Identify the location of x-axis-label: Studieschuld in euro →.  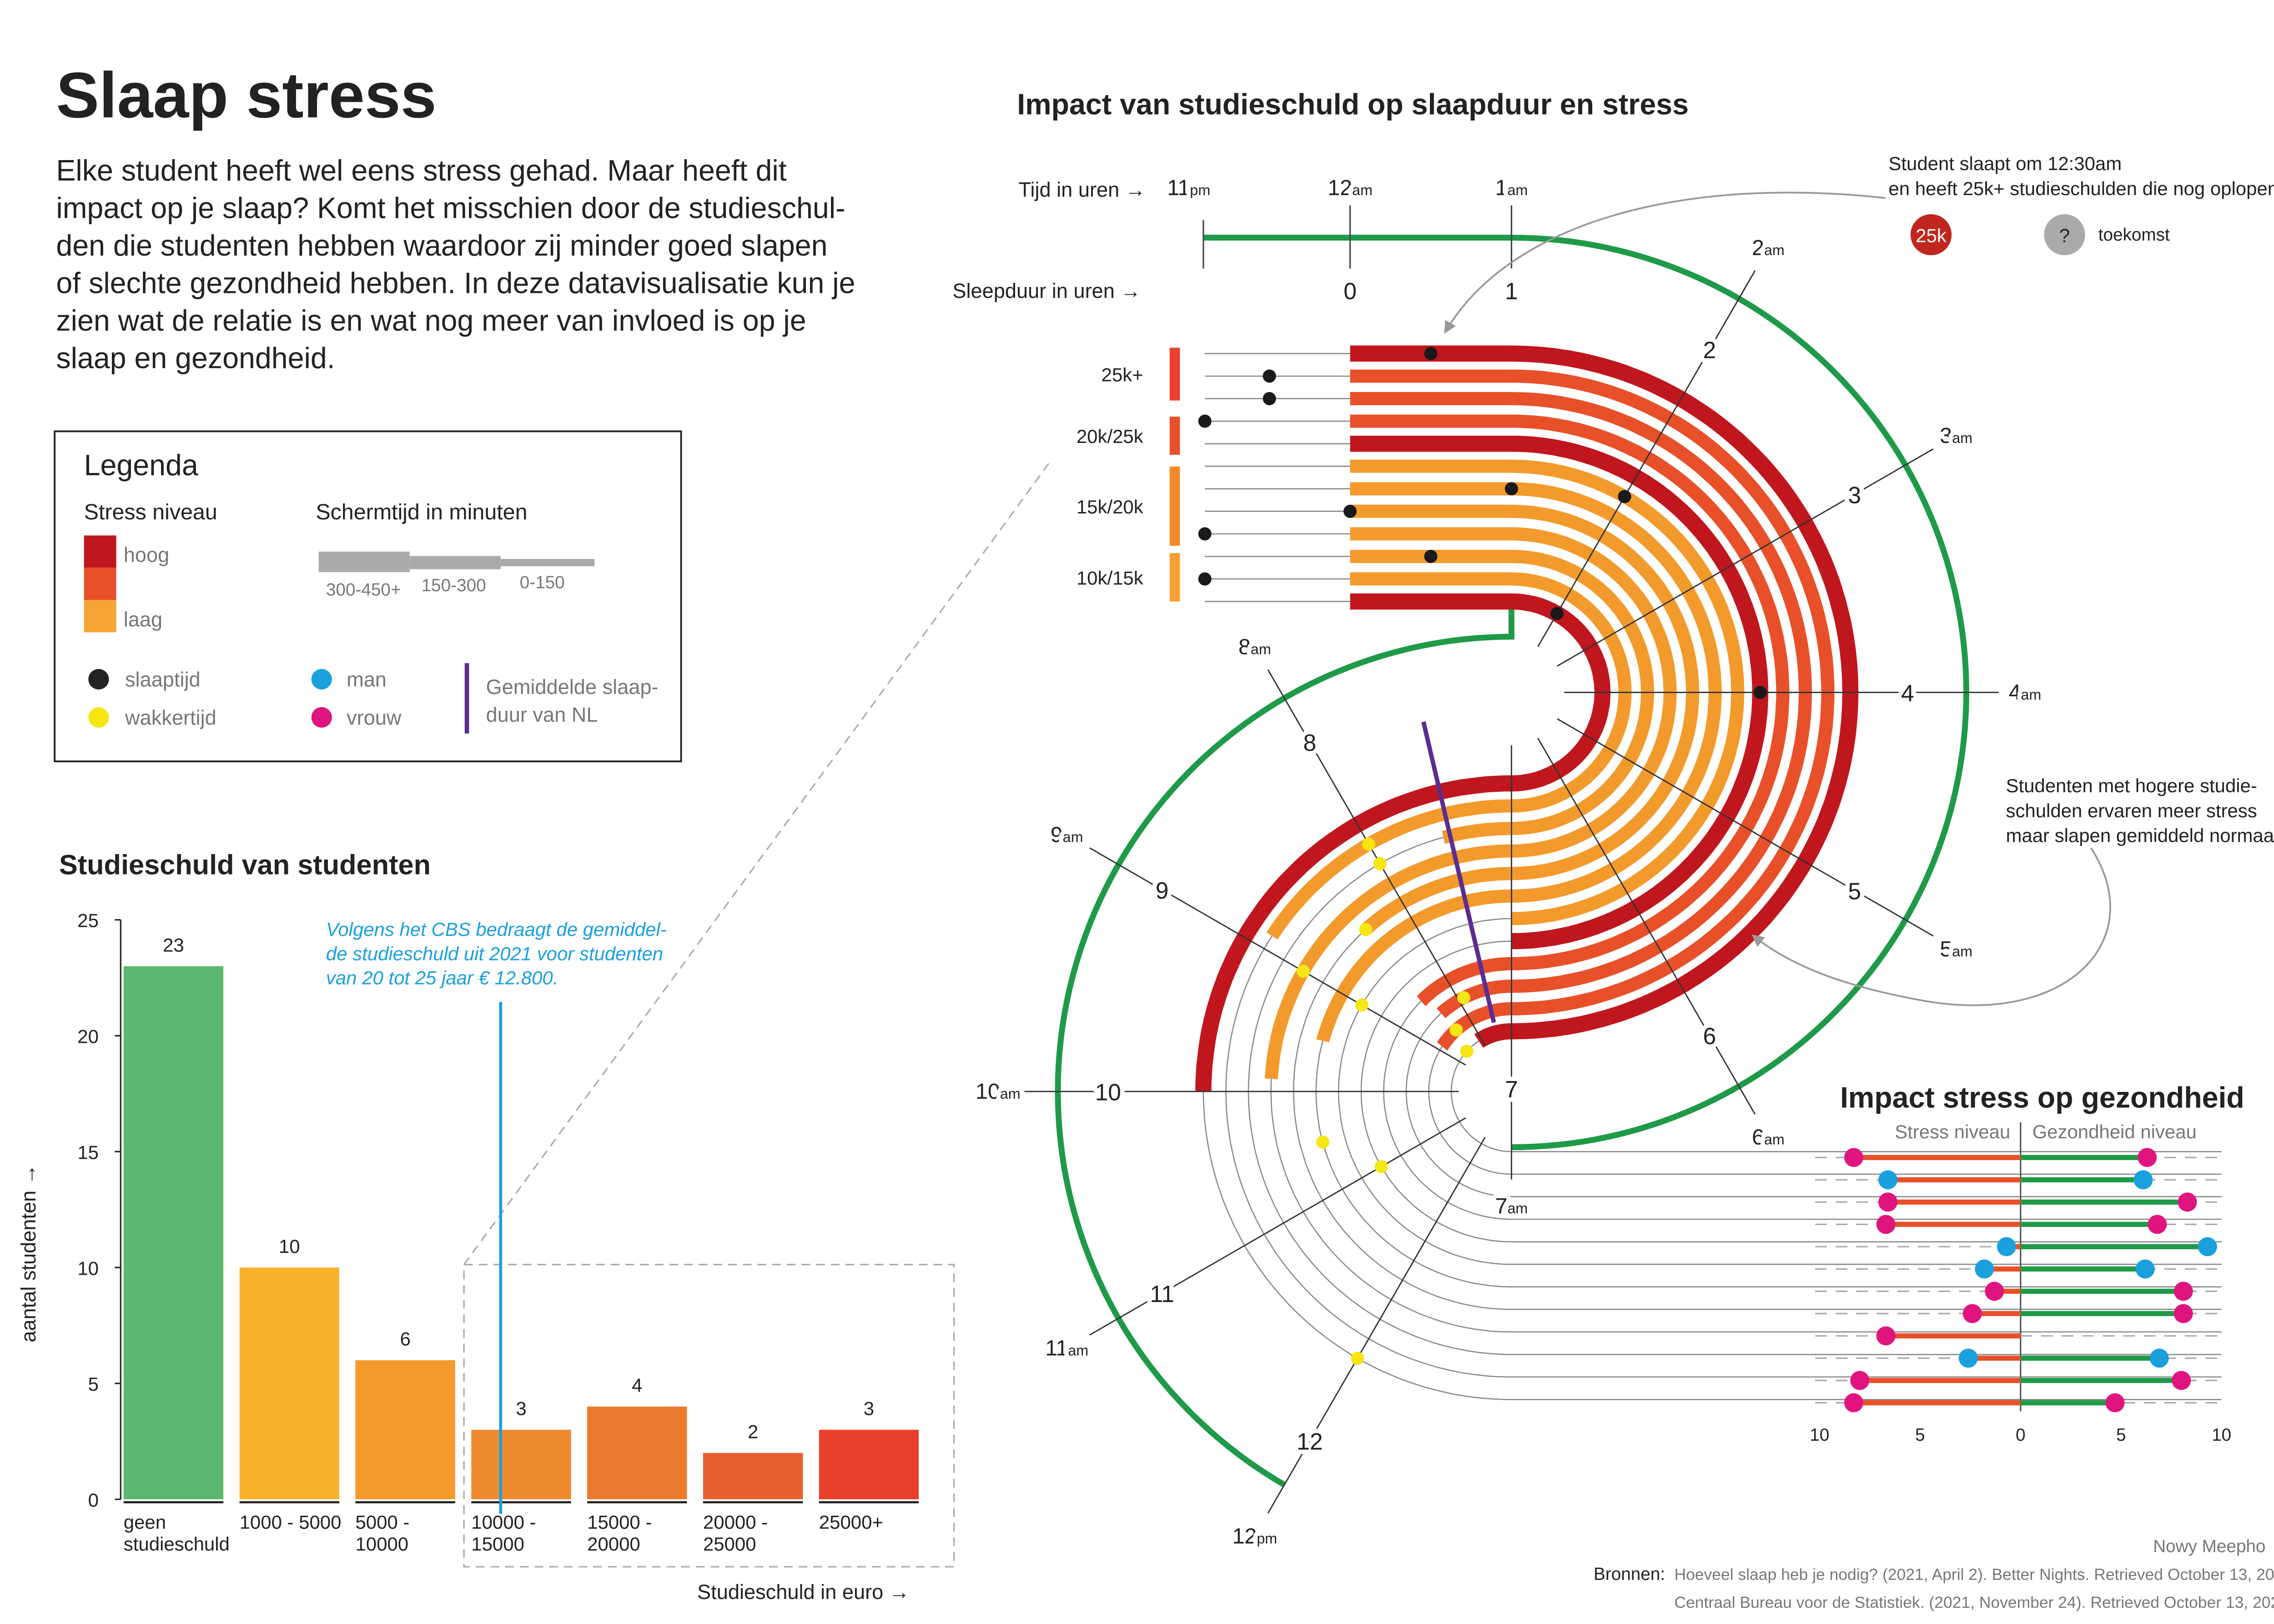
(803, 1592).